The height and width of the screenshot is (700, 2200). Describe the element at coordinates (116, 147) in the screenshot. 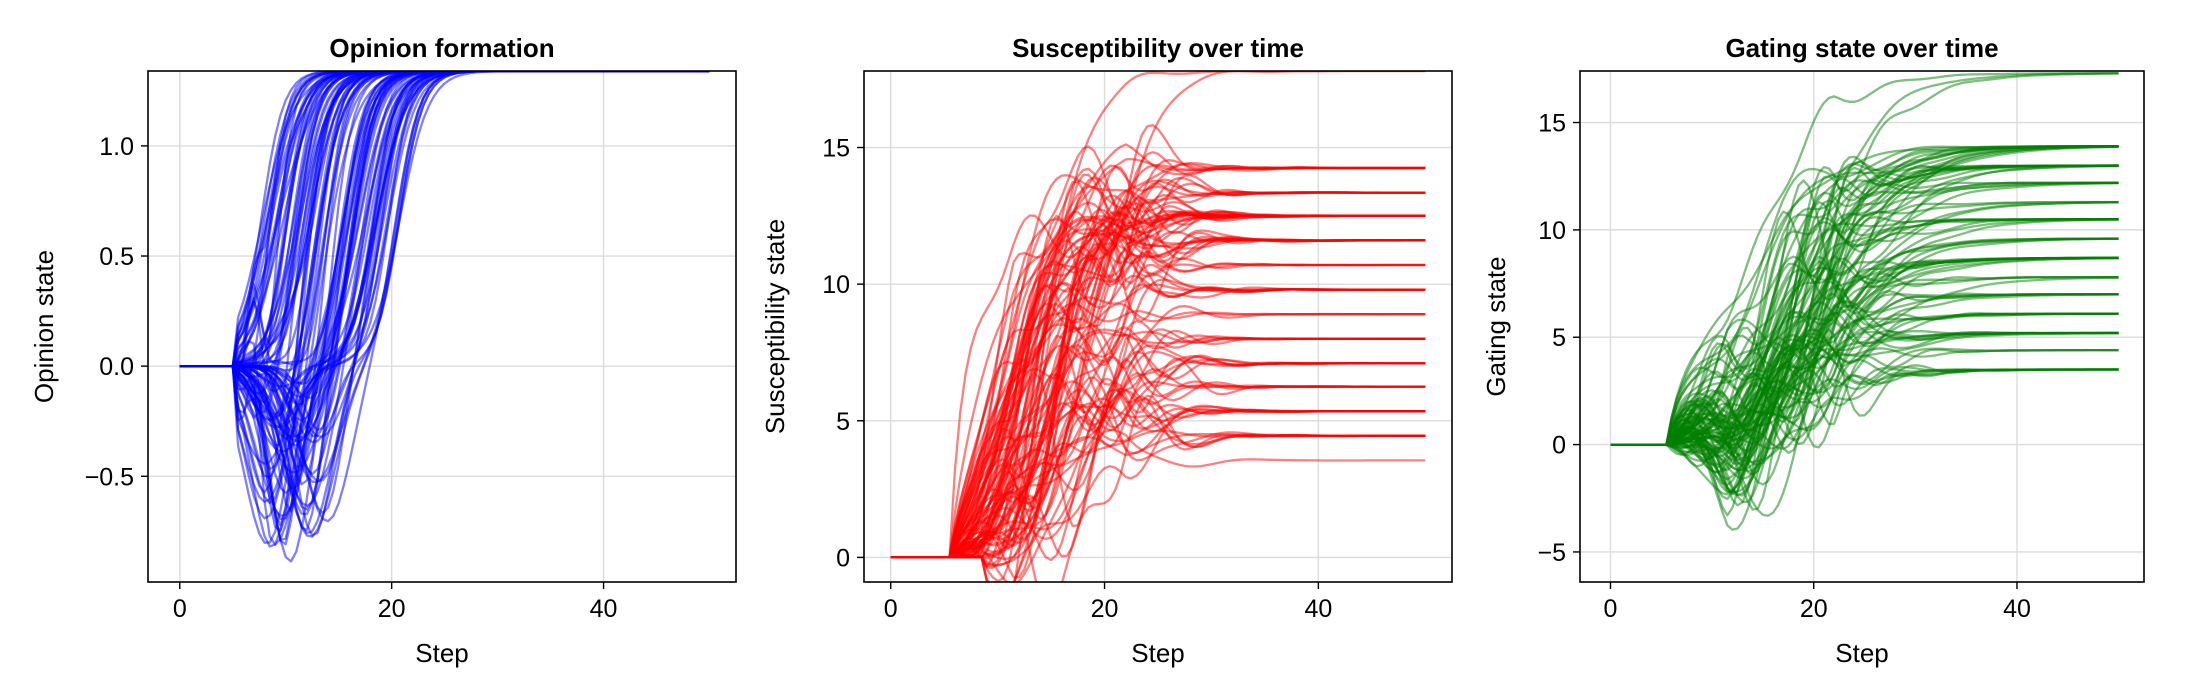

I see `y-tick-label: 1.0` at that location.